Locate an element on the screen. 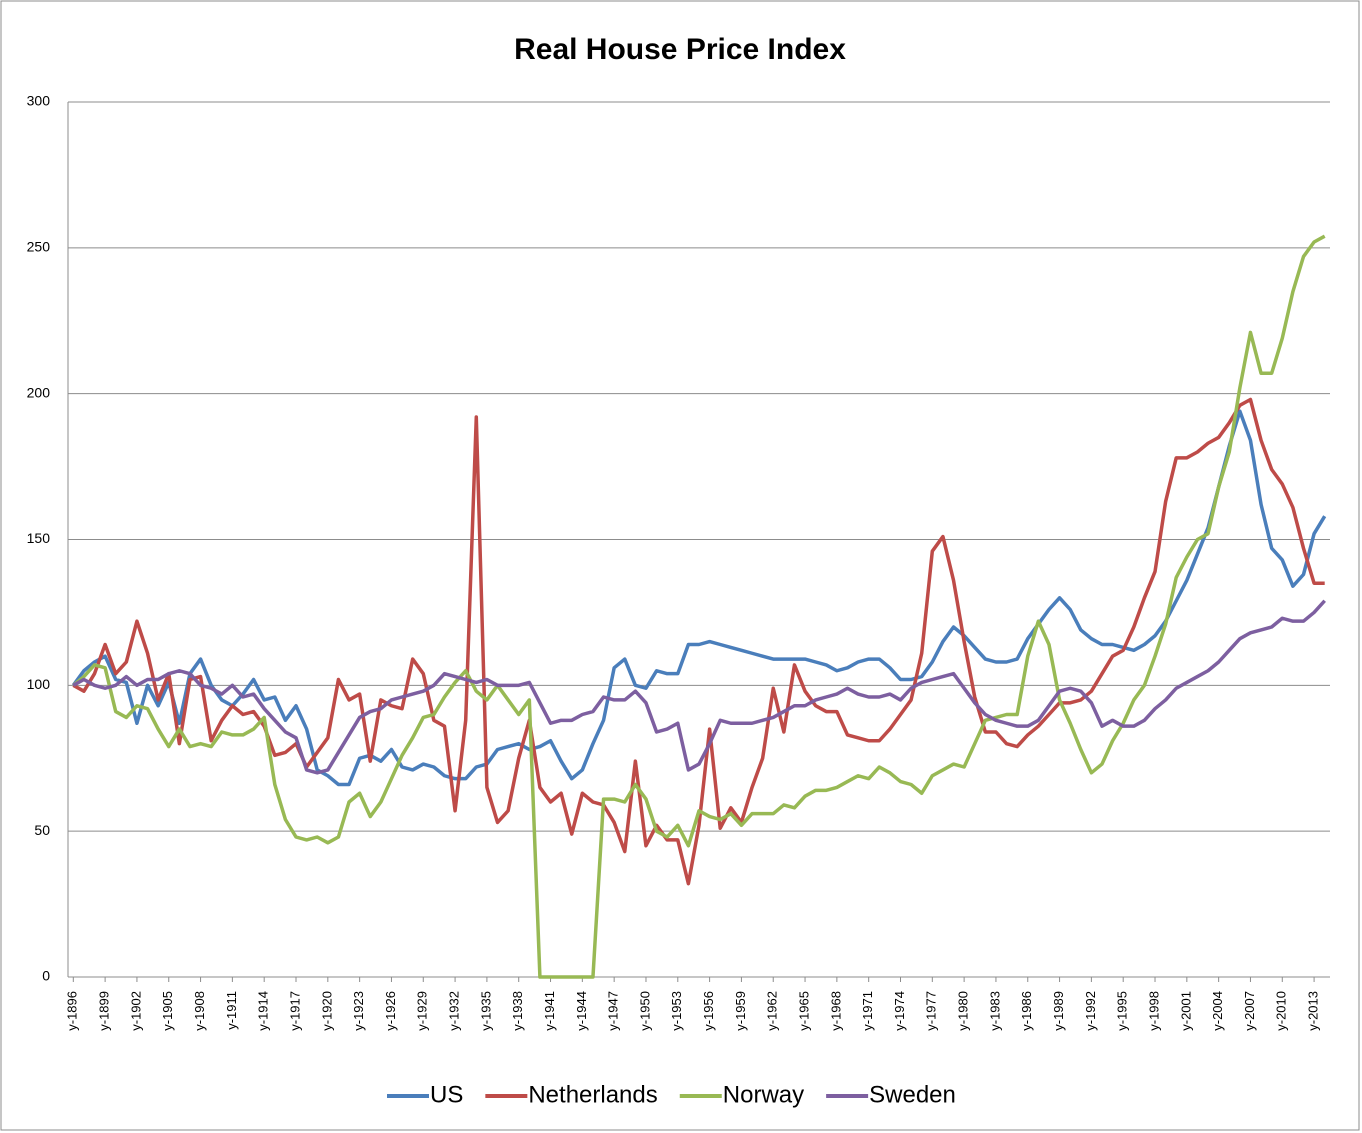 Image resolution: width=1362 pixels, height=1133 pixels. x-tick-label: y-1896 is located at coordinates (72, 1011).